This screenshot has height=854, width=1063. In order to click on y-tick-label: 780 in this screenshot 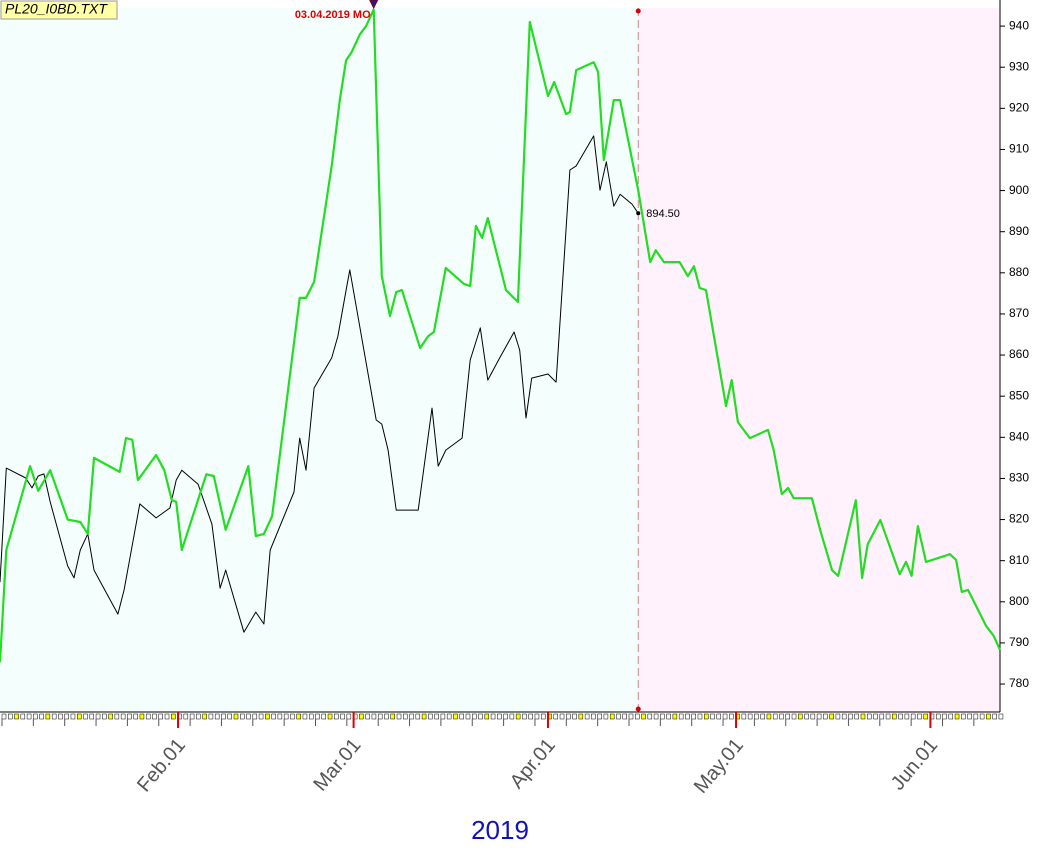, I will do `click(1019, 683)`.